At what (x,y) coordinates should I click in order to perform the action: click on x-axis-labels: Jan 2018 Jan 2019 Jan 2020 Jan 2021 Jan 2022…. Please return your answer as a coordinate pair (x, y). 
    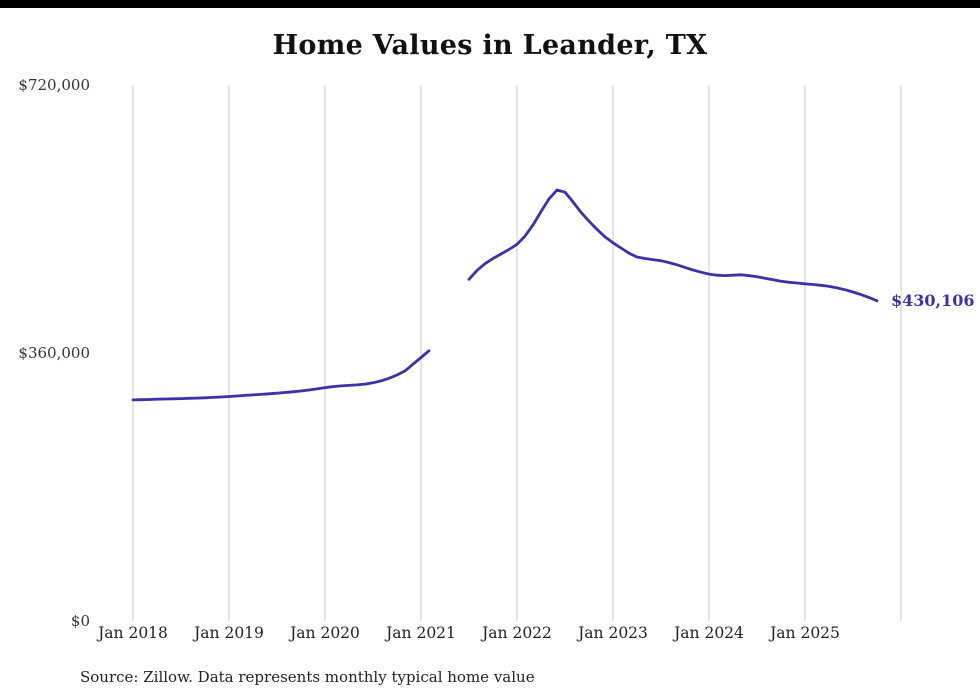
    Looking at the image, I should click on (468, 633).